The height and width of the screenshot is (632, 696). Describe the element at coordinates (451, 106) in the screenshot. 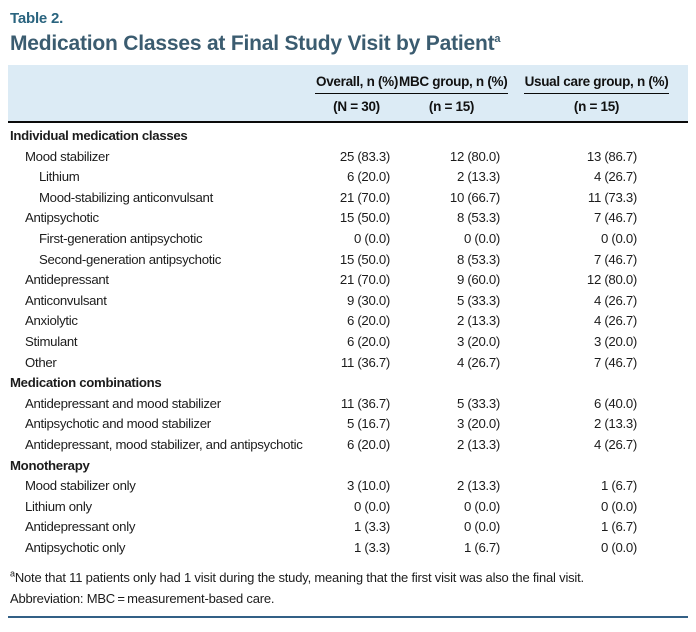

I see `column-sub-mbc: (n = 15)` at that location.